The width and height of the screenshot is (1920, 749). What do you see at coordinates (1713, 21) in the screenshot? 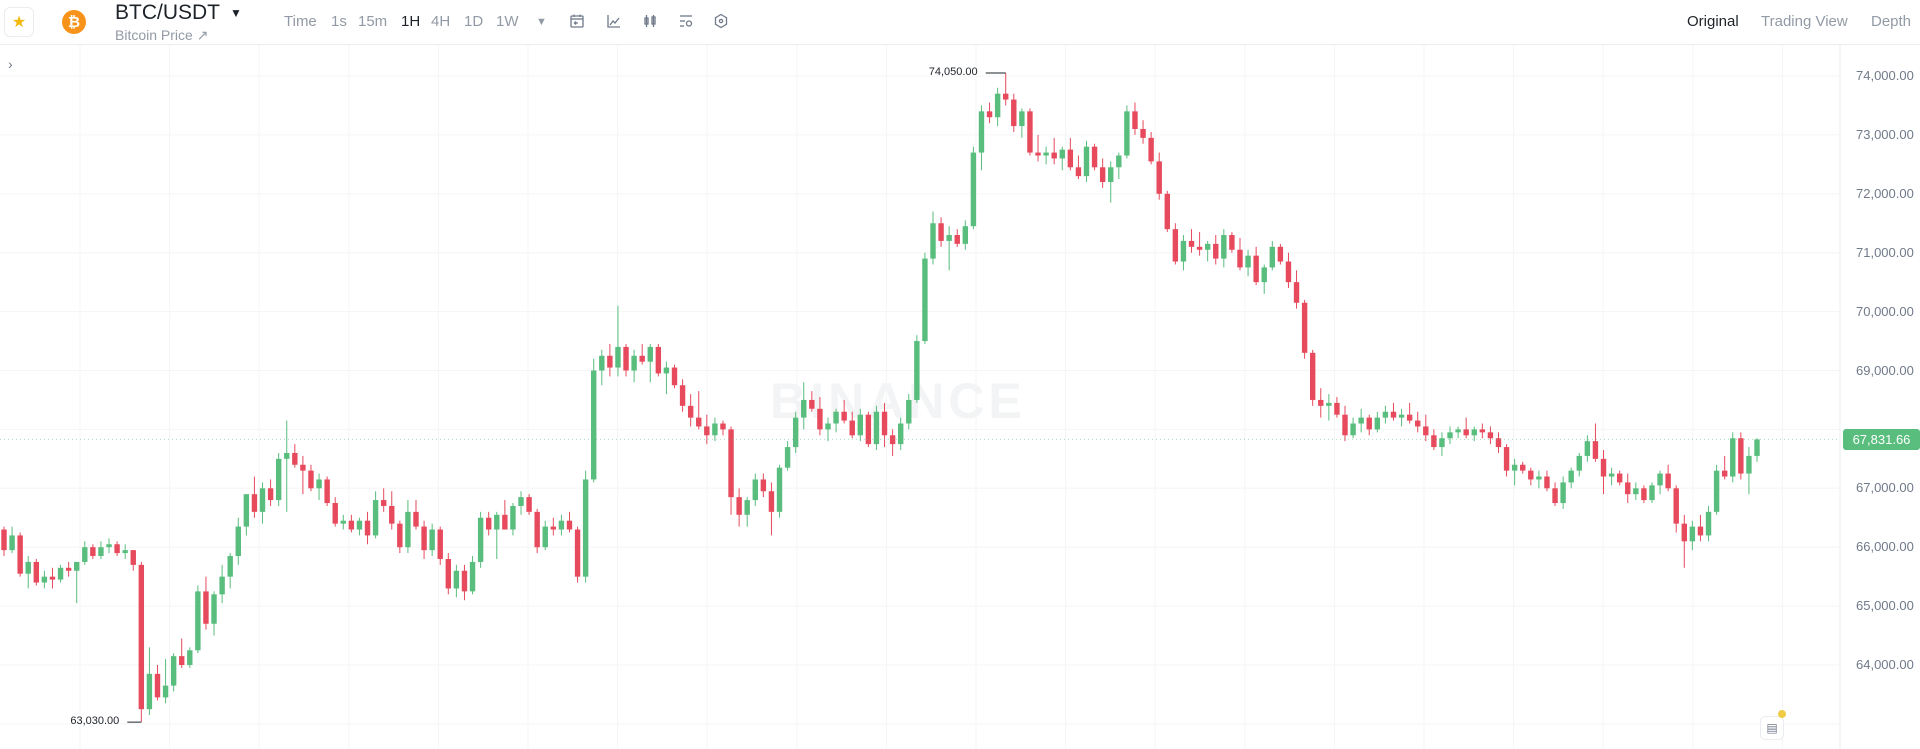
I see `view-original-tab: Original` at bounding box center [1713, 21].